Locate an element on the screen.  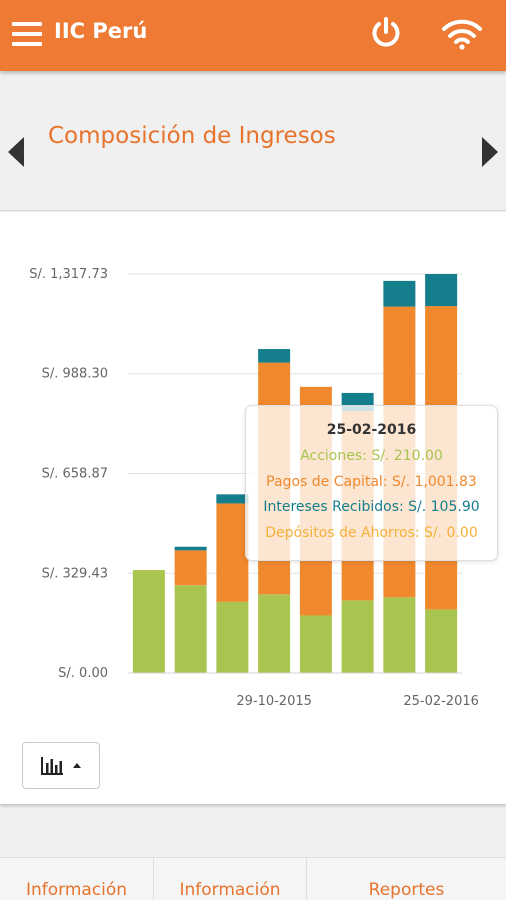
bar-chart-icon is located at coordinates (52, 766).